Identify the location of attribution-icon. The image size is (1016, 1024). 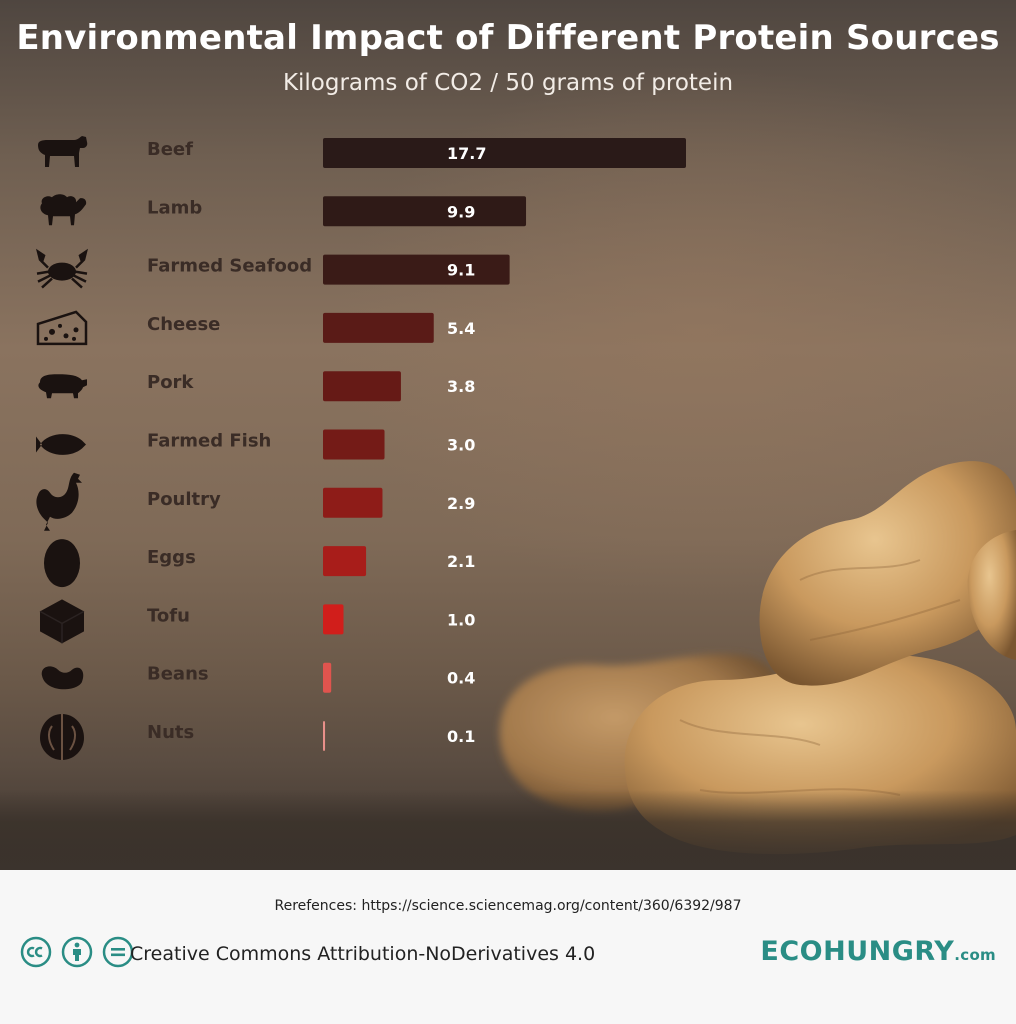
(77, 952).